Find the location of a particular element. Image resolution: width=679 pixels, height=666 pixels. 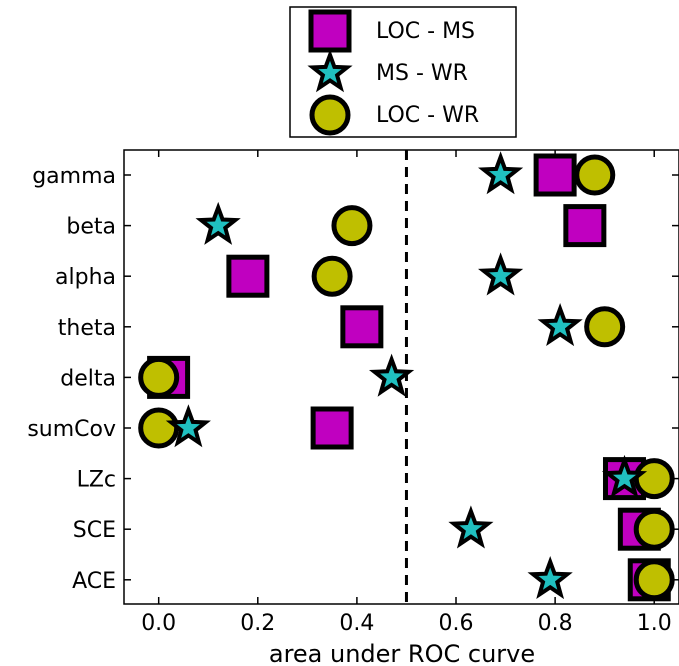

point-circle-LZc is located at coordinates (654, 479).